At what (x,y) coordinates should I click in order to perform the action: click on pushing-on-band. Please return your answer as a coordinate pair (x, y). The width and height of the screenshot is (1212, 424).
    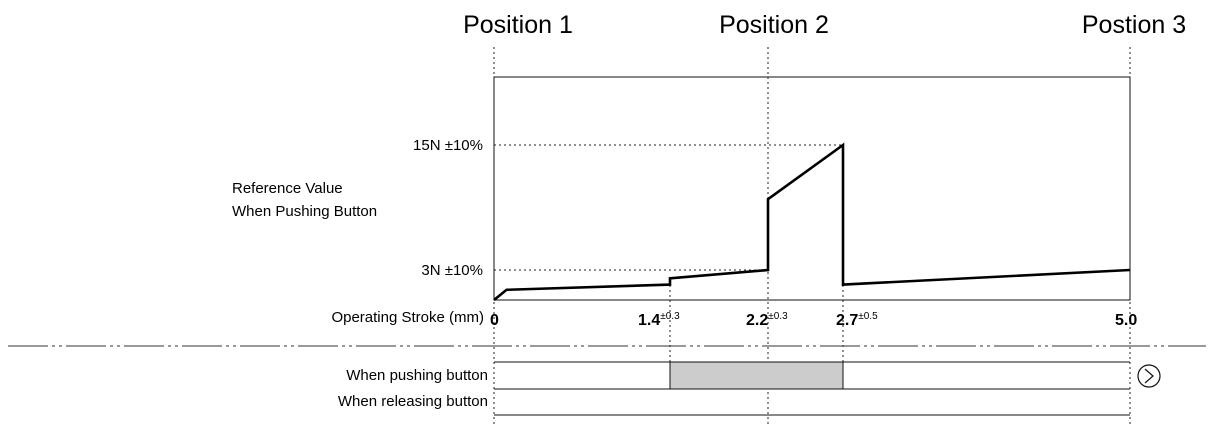
    Looking at the image, I should click on (756, 375).